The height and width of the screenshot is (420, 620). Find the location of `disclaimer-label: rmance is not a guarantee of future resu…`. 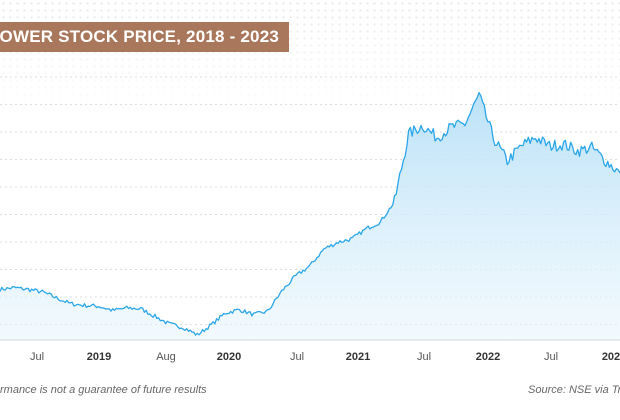

disclaimer-label: rmance is not a guarantee of future resu… is located at coordinates (103, 390).